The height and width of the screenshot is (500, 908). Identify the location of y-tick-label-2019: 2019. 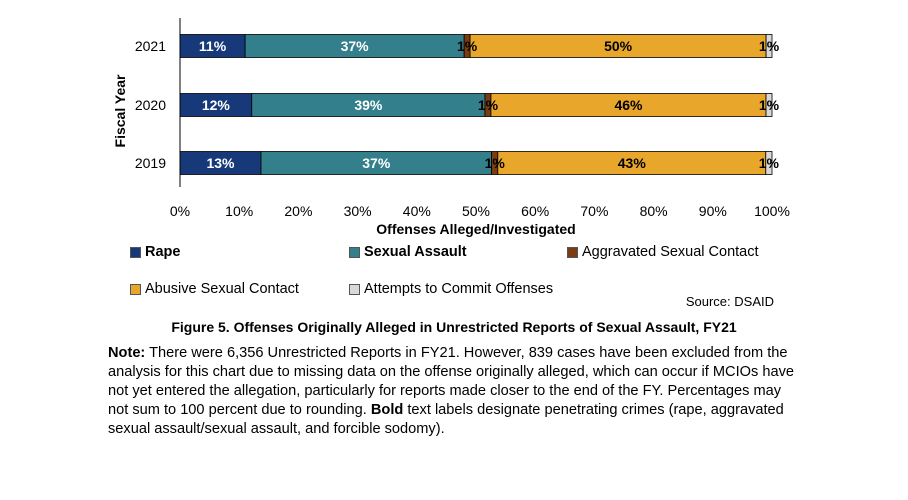
(150, 163).